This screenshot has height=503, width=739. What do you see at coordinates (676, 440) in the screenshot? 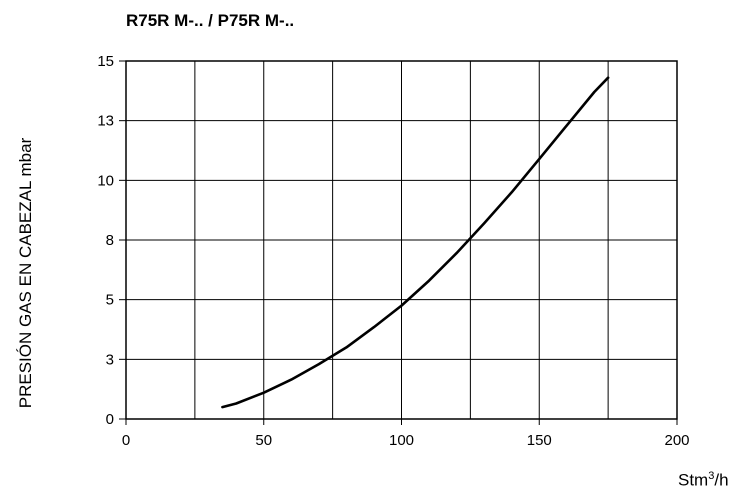
I see `x-tick-label: 200` at bounding box center [676, 440].